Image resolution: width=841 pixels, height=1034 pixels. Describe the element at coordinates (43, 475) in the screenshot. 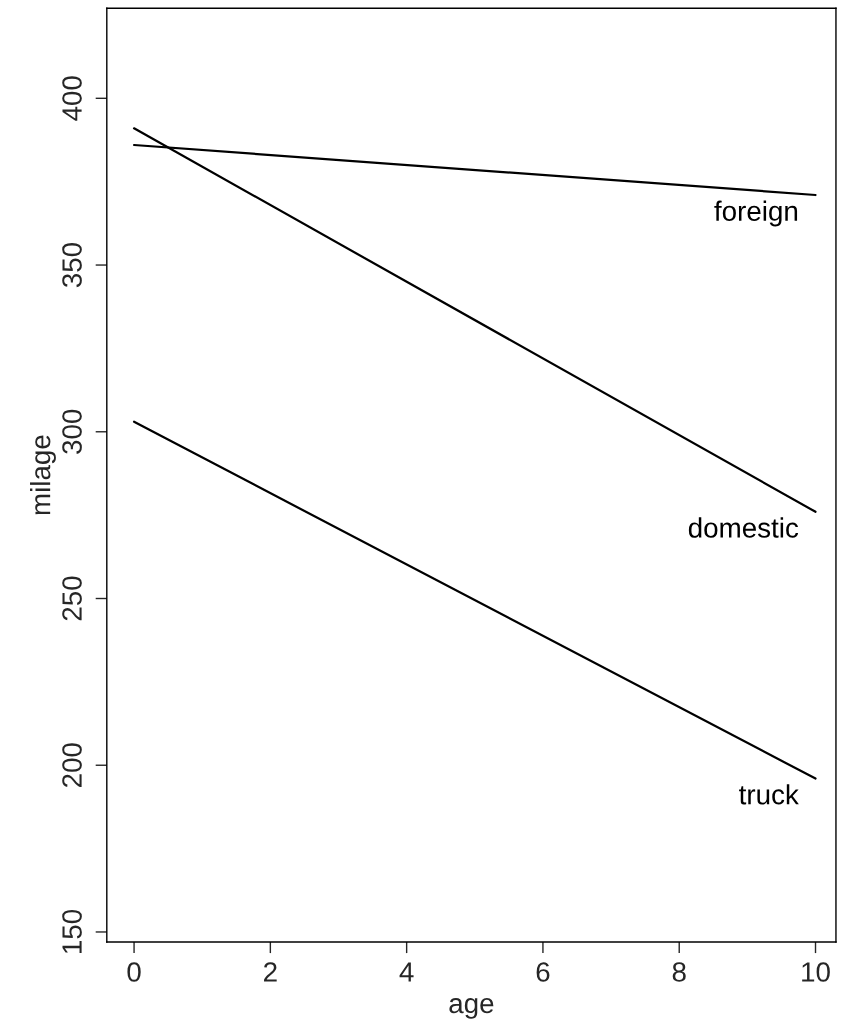

I see `y-axis-title: milage` at that location.